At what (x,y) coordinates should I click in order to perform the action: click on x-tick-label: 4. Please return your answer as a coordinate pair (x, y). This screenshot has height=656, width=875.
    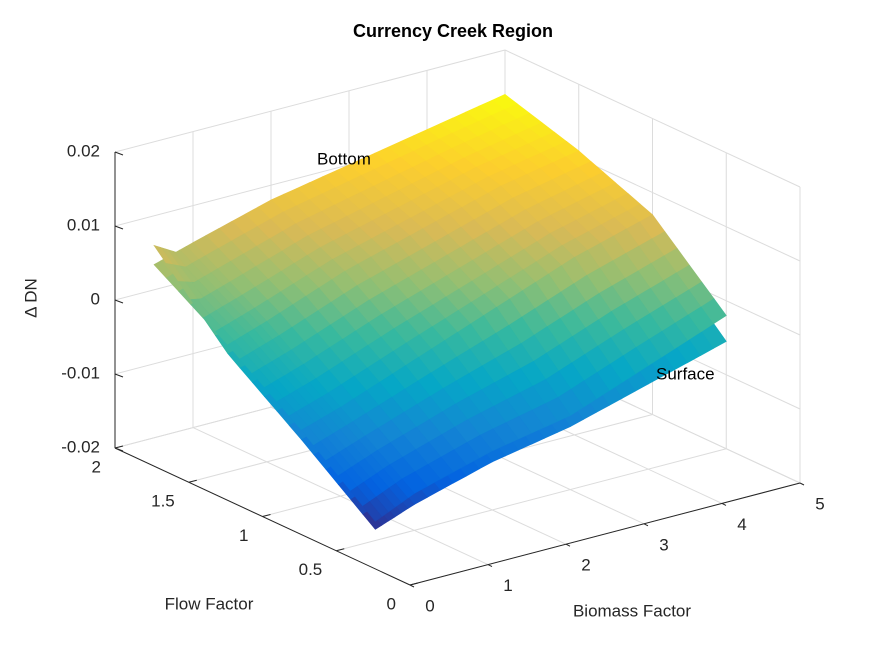
    Looking at the image, I should click on (741, 524).